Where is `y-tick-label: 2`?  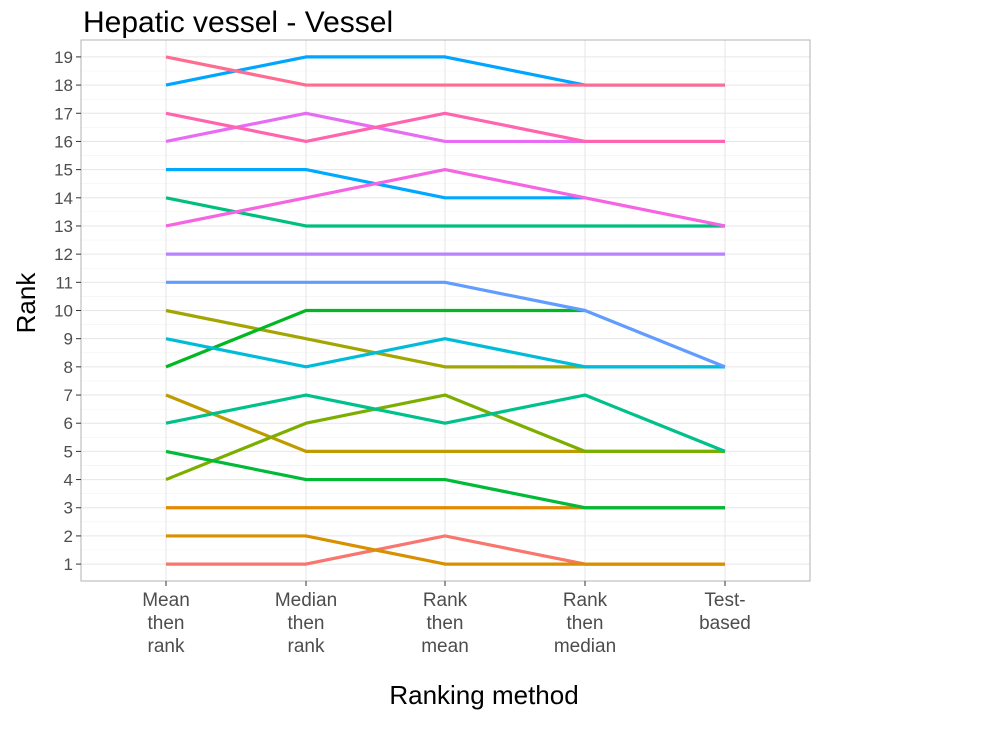 y-tick-label: 2 is located at coordinates (68, 536).